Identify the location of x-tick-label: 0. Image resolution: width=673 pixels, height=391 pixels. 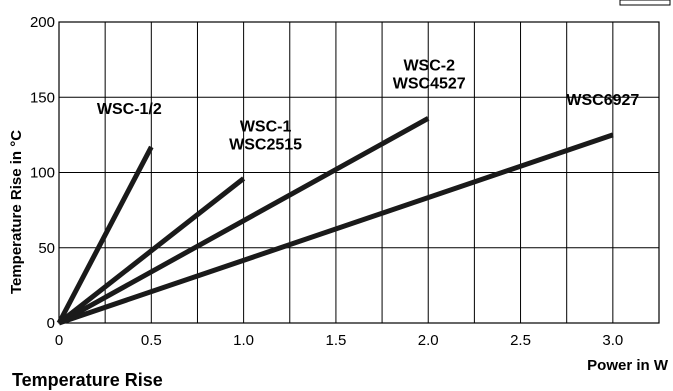
(59, 340).